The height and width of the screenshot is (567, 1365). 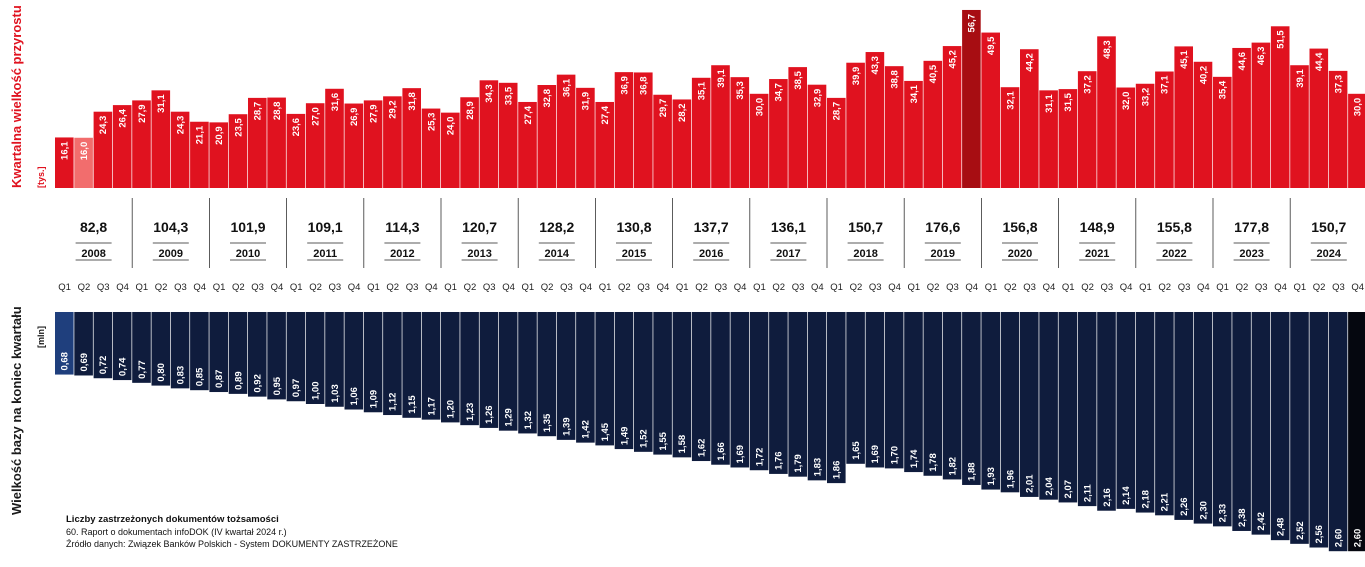 What do you see at coordinates (200, 376) in the screenshot?
I see `bottom-bar-label: 0,85` at bounding box center [200, 376].